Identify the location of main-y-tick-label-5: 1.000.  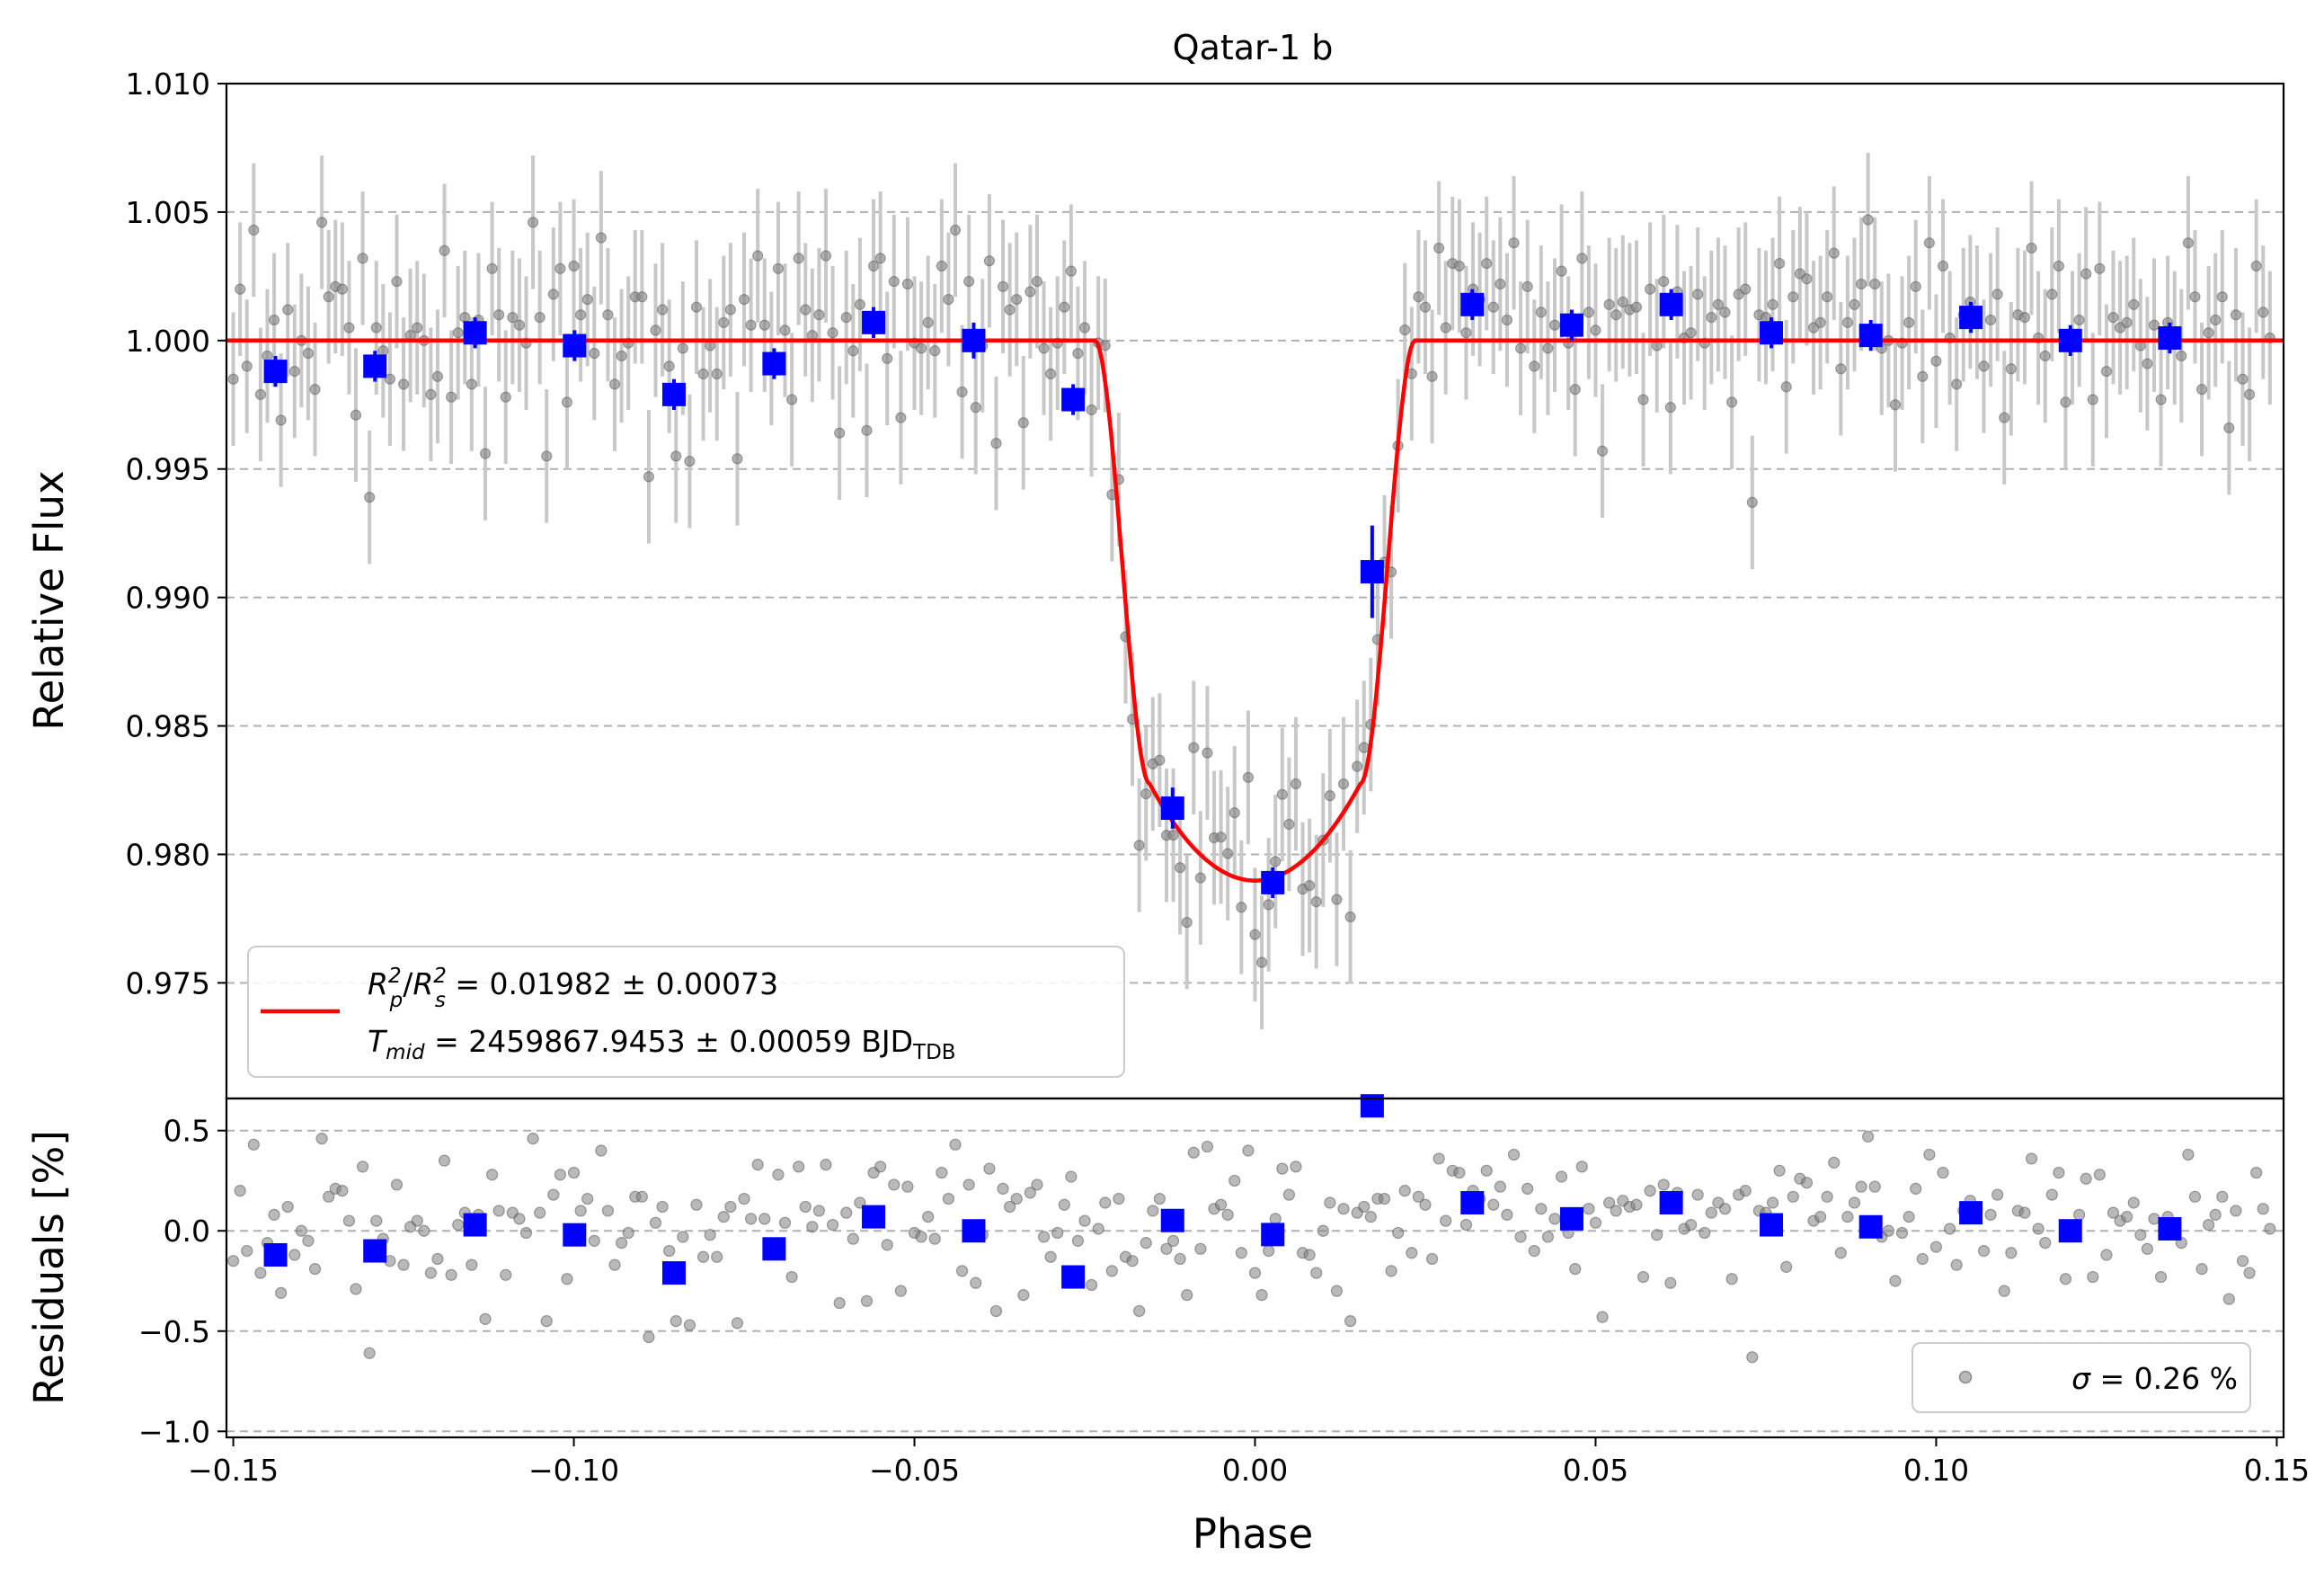
(168, 342).